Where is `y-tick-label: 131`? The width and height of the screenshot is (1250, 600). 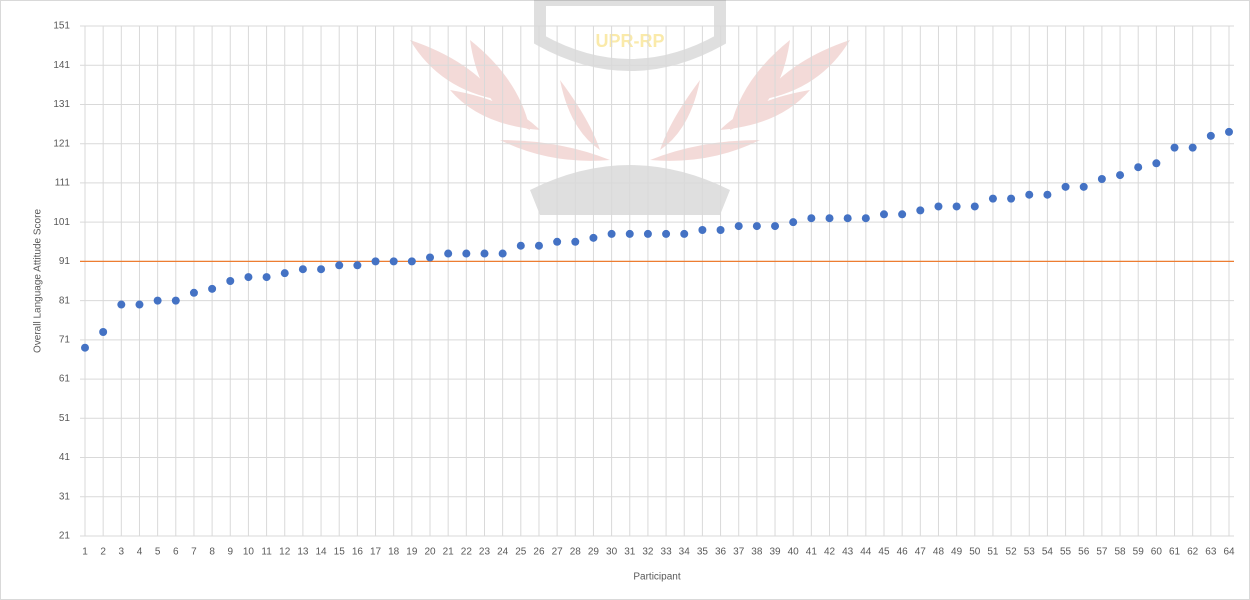 y-tick-label: 131 is located at coordinates (61, 104).